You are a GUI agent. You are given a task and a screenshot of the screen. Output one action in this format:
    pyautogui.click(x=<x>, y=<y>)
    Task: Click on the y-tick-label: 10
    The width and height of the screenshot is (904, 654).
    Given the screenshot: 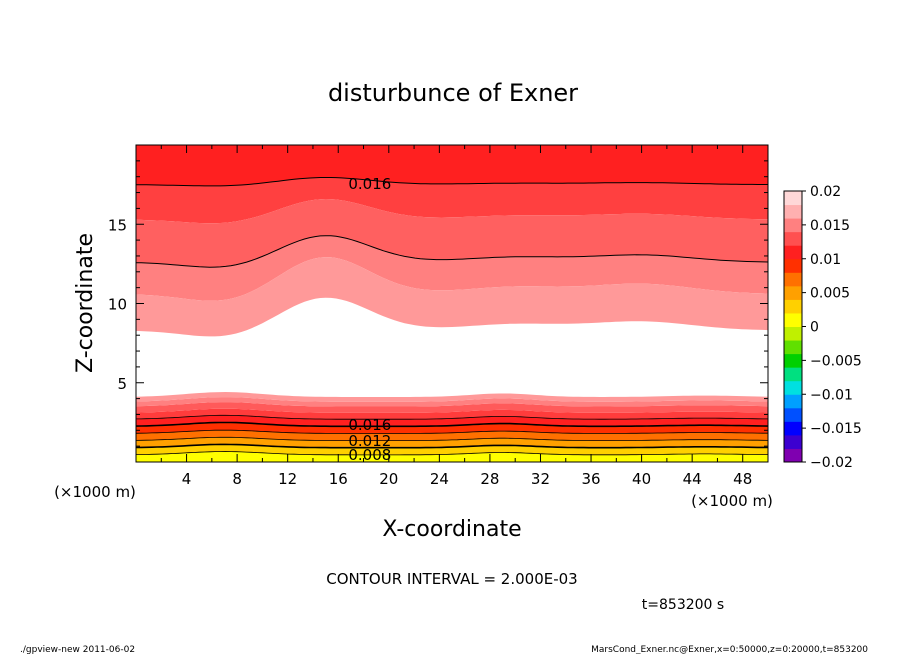 What is the action you would take?
    pyautogui.click(x=117, y=305)
    